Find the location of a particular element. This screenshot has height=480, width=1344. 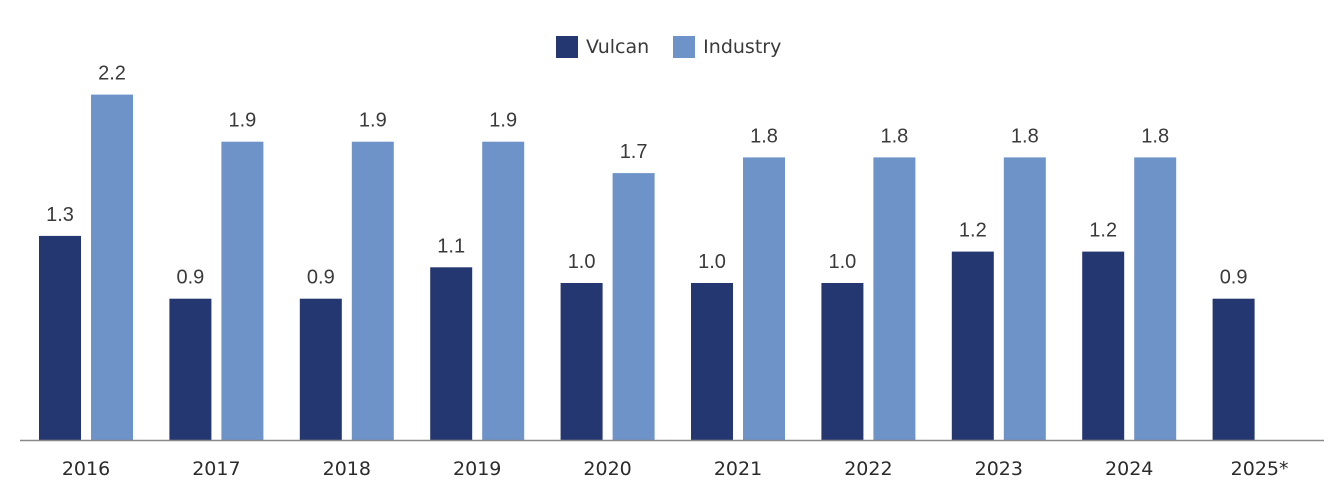

legend-item-vulcan: Vulcan is located at coordinates (602, 47).